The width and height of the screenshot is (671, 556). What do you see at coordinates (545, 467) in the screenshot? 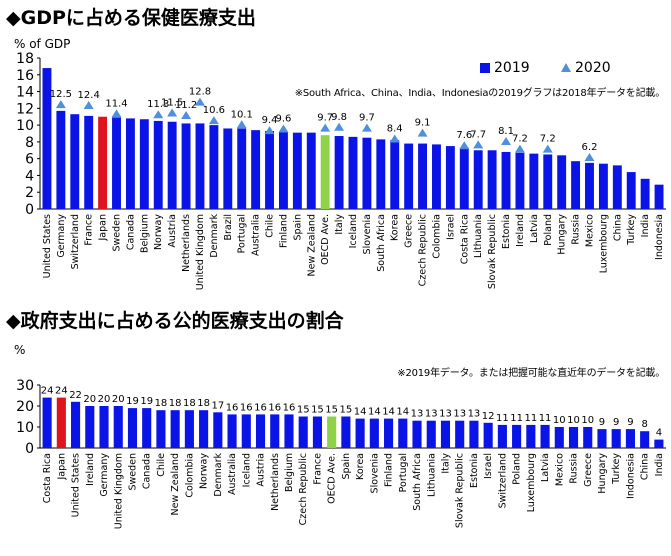
I see `chart2-x-tick-label-latvia: Latvia` at bounding box center [545, 467].